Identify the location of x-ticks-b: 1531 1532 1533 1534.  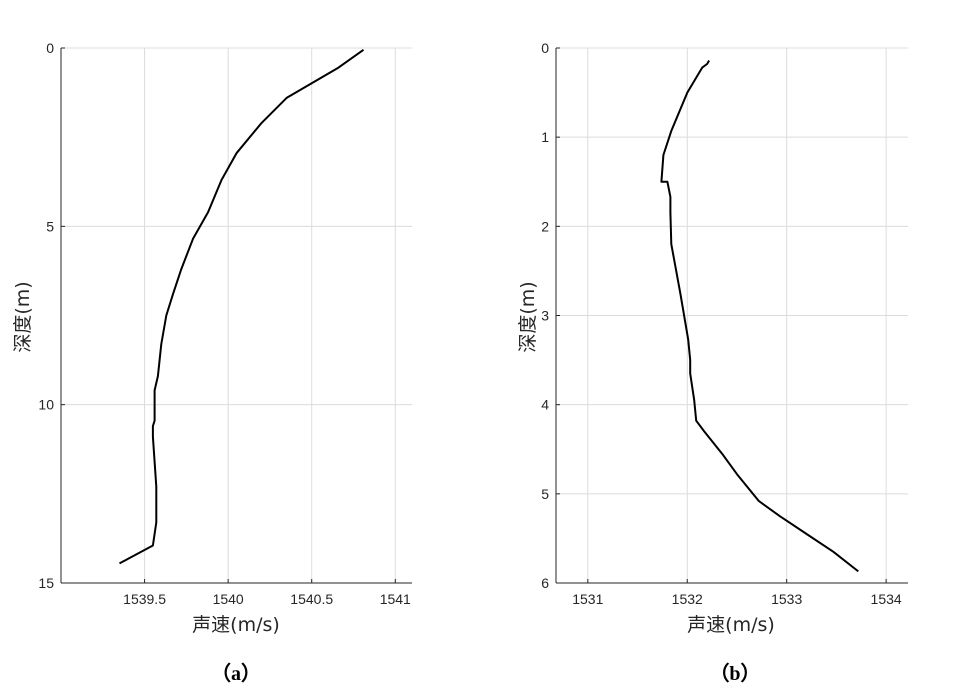
(737, 593).